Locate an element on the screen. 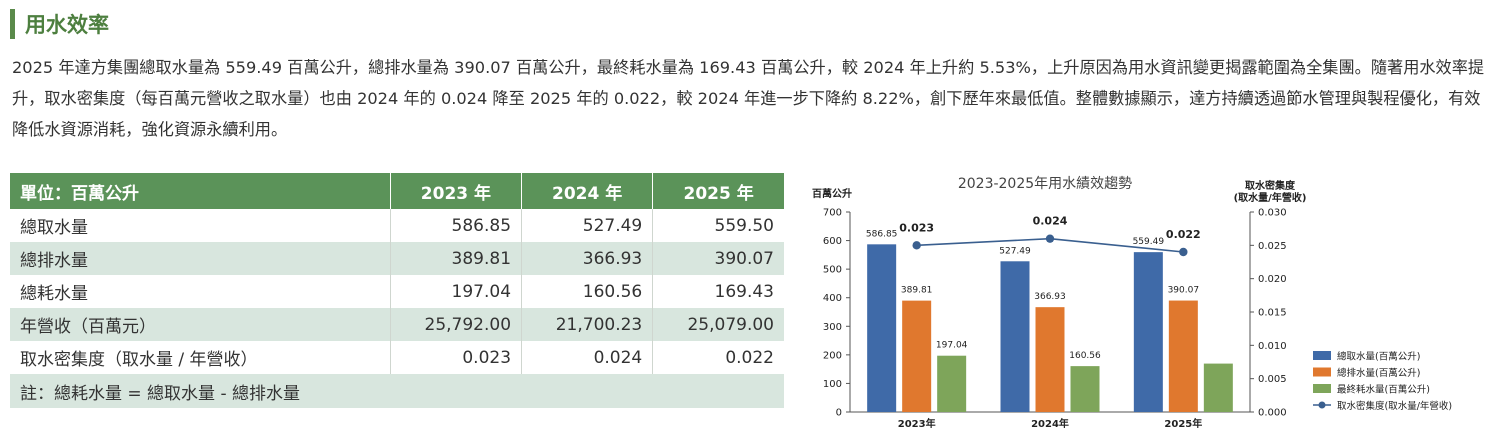 This screenshot has height=428, width=1507. cell-value: 169.43 is located at coordinates (718, 291).